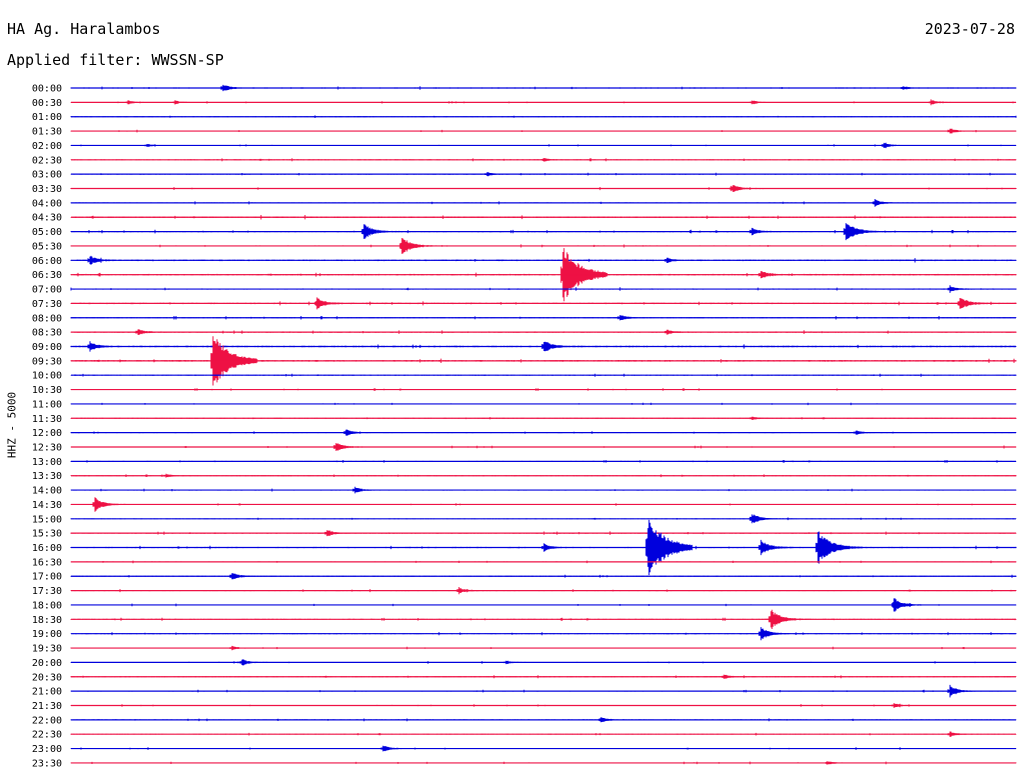 Image resolution: width=1024 pixels, height=780 pixels. Describe the element at coordinates (47, 677) in the screenshot. I see `time-tick-label: 20:30` at that location.